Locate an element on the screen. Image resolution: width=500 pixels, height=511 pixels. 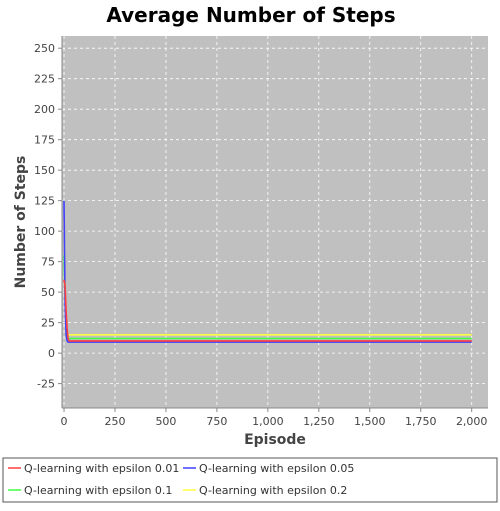
x-tick-label: 1,750 is located at coordinates (421, 421).